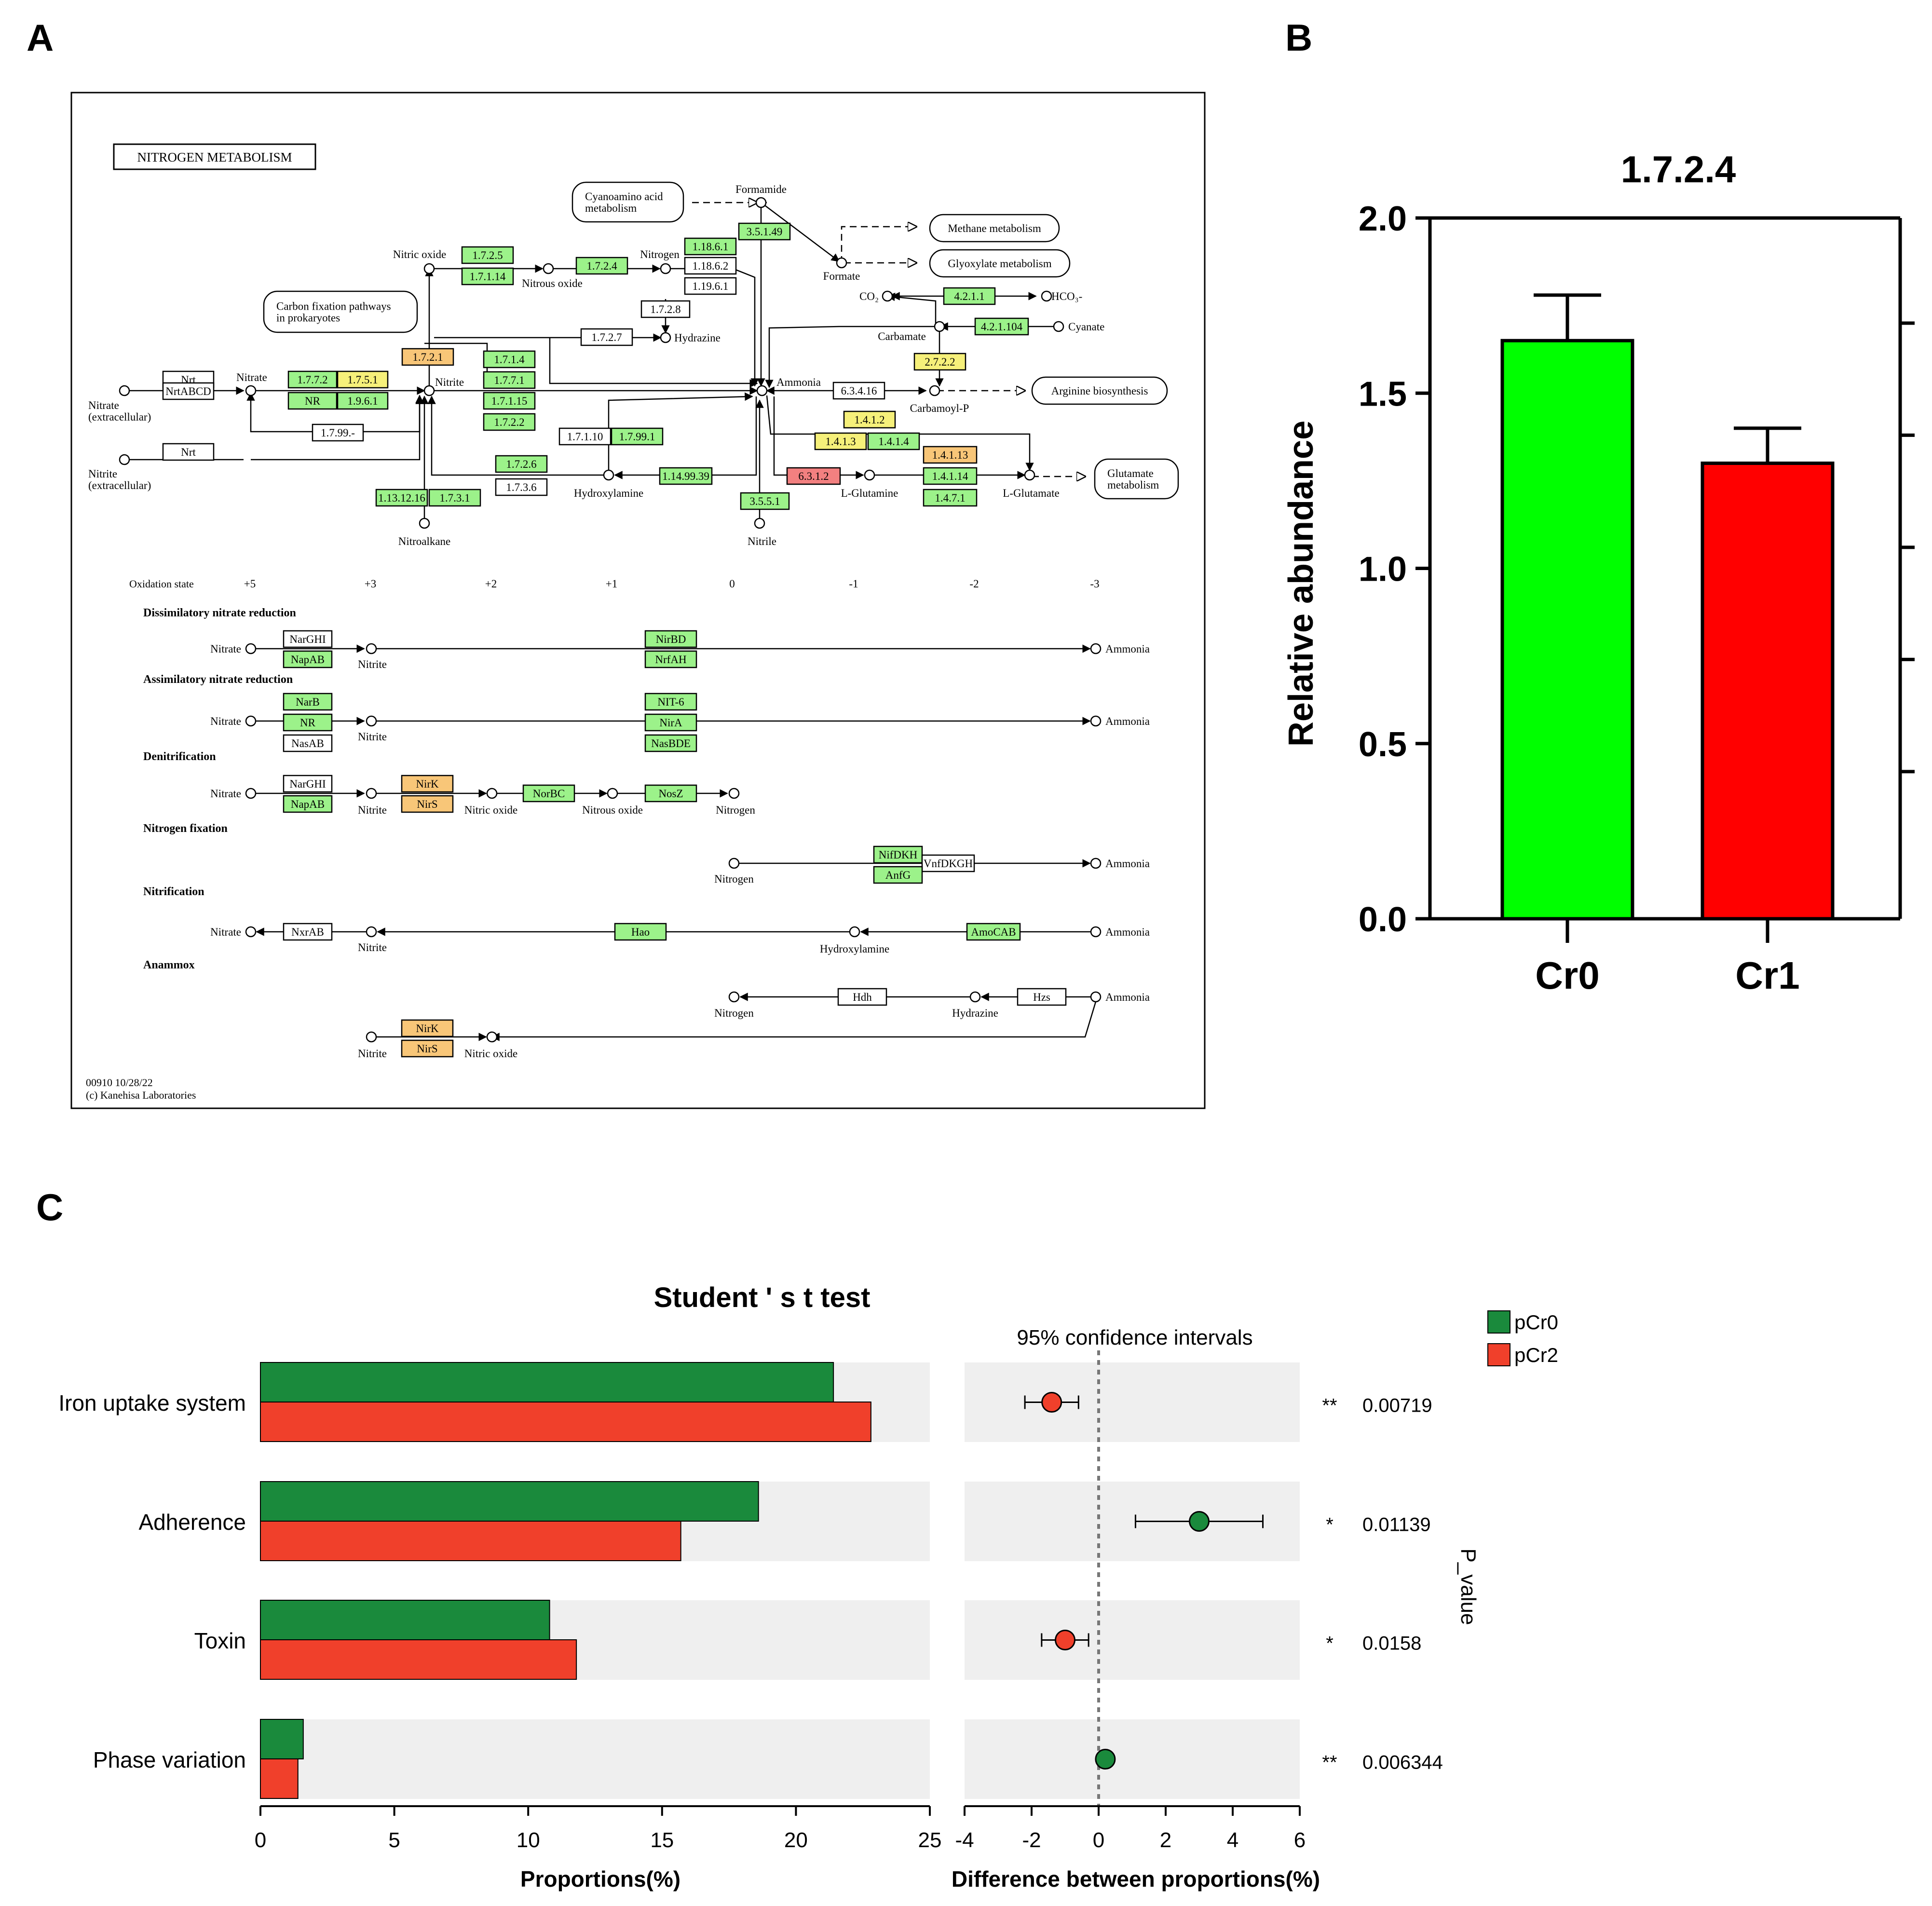 This screenshot has width=1932, height=1906. Describe the element at coordinates (950, 455) in the screenshot. I see `enzyme-label-e14113: 1.4.1.13` at that location.